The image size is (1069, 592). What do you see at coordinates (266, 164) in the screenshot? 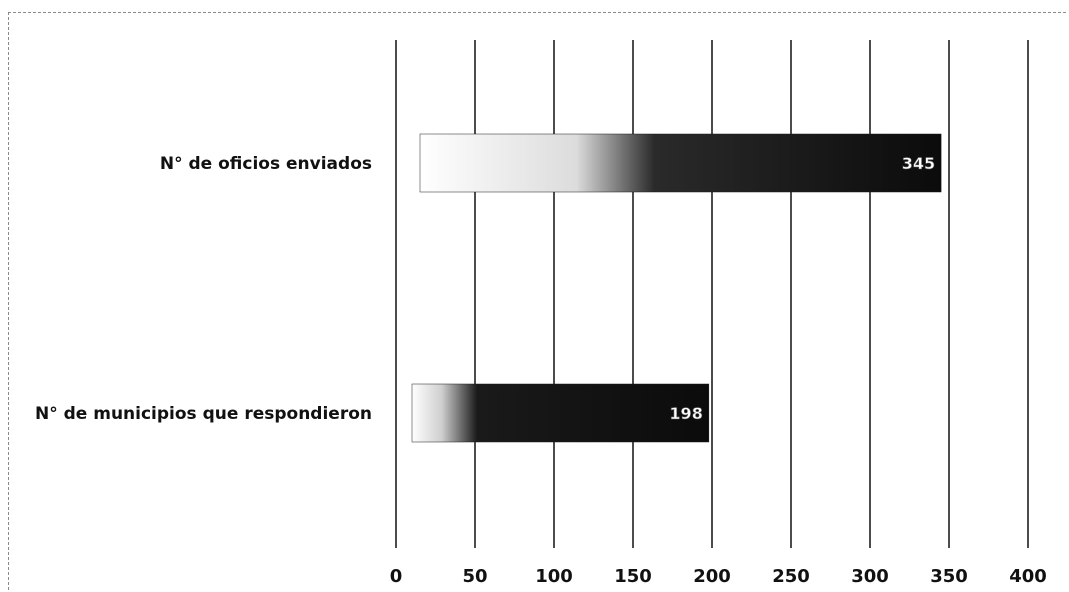
I see `category-label-0: N° de oficios enviados` at bounding box center [266, 164].